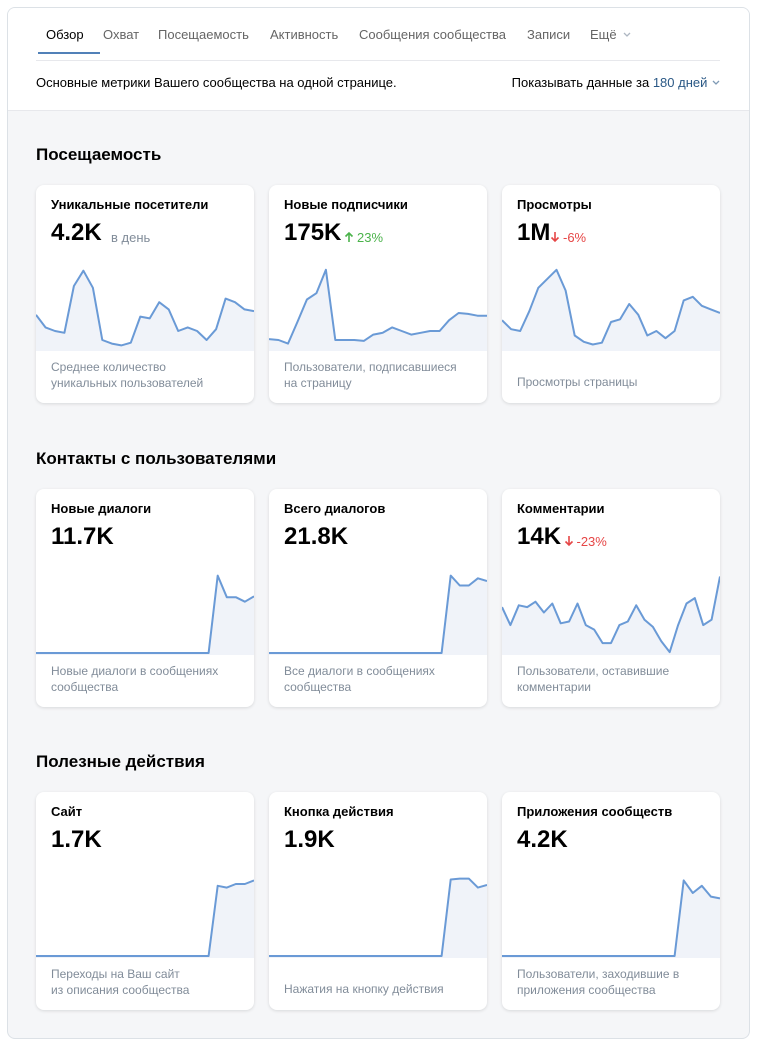 This screenshot has width=757, height=1039. Describe the element at coordinates (554, 204) in the screenshot. I see `card-title: Просмотры` at that location.